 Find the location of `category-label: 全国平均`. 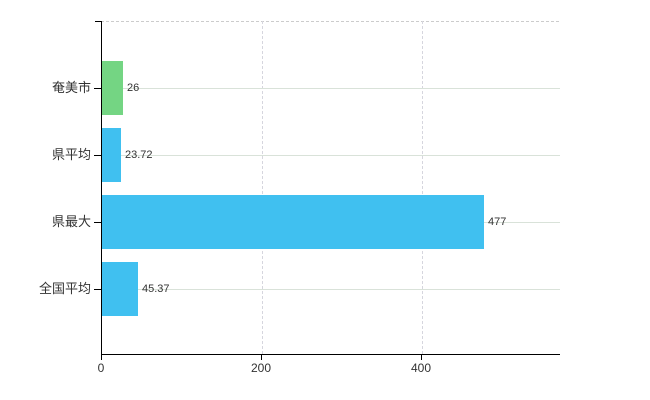

category-label: 全国平均 is located at coordinates (64, 288).